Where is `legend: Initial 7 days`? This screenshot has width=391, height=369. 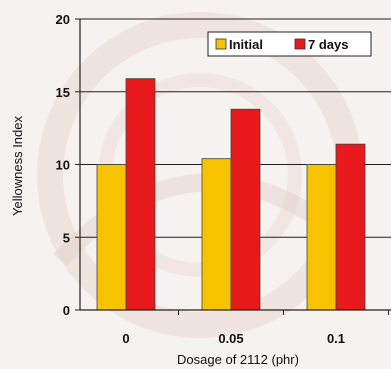
legend: Initial 7 days is located at coordinates (289, 44).